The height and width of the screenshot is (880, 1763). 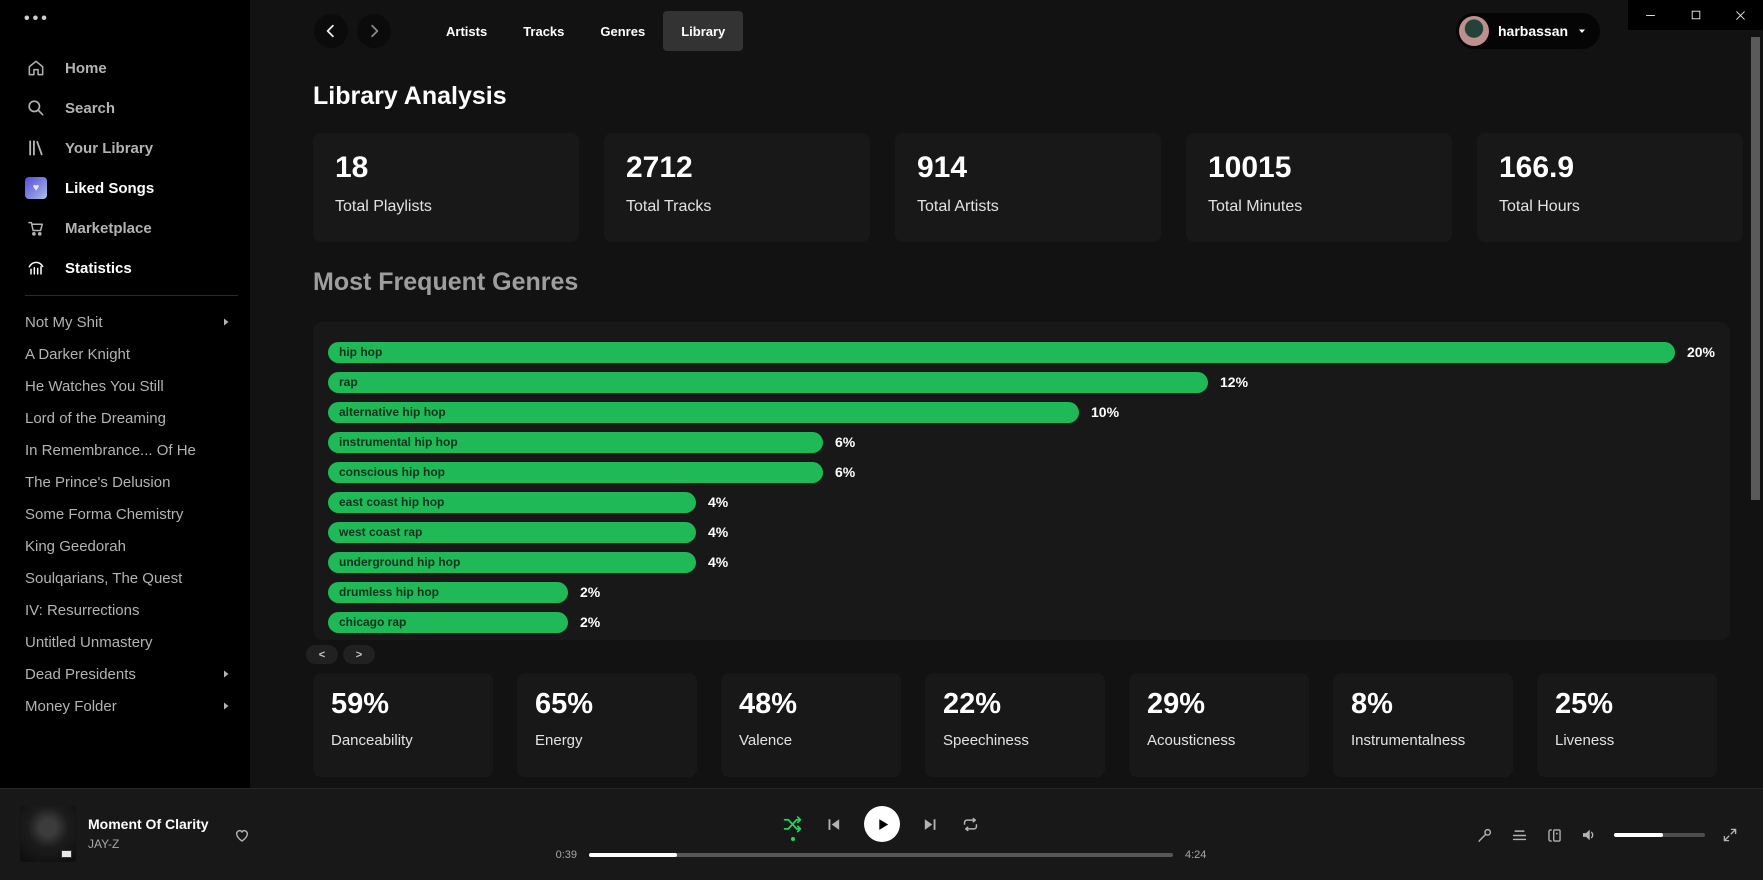 I want to click on tab-genres: Genres, so click(x=623, y=31).